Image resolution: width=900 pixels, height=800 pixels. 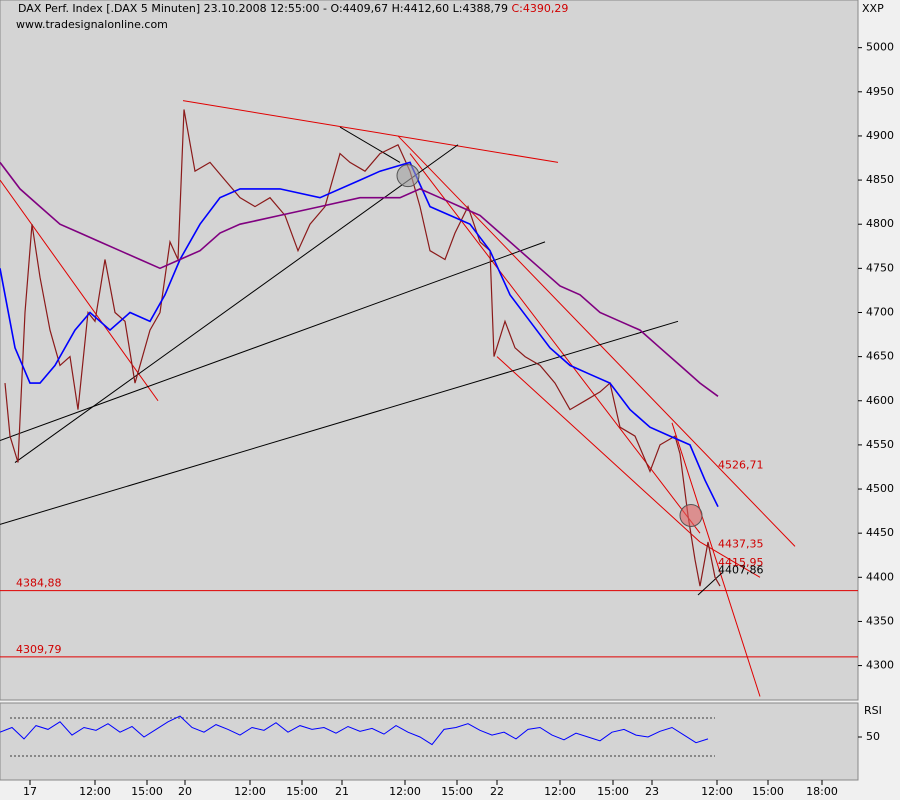 What do you see at coordinates (880, 267) in the screenshot?
I see `y-tick-label: 4750` at bounding box center [880, 267].